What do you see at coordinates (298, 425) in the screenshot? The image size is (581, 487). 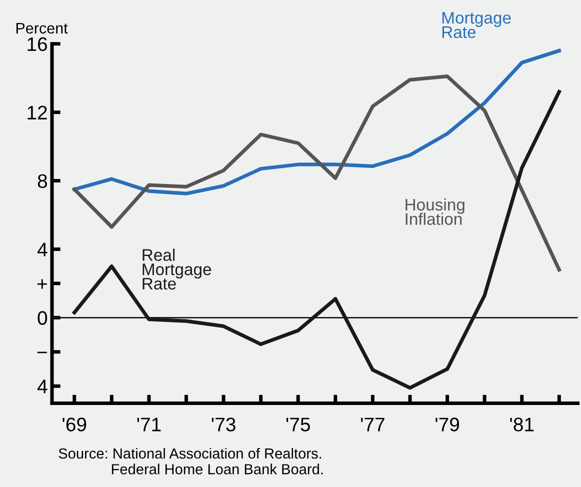 I see `x-tick-label: '75` at bounding box center [298, 425].